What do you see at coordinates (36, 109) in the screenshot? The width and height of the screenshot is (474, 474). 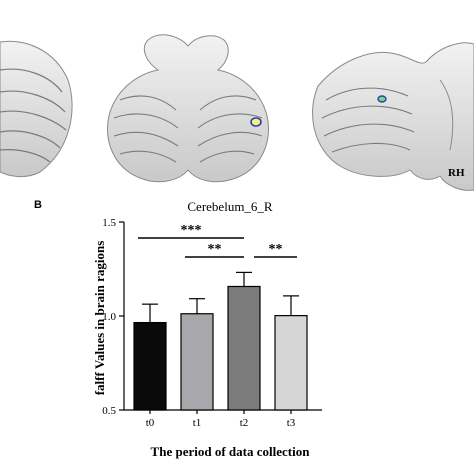 I see `cerebellum-left-view` at bounding box center [36, 109].